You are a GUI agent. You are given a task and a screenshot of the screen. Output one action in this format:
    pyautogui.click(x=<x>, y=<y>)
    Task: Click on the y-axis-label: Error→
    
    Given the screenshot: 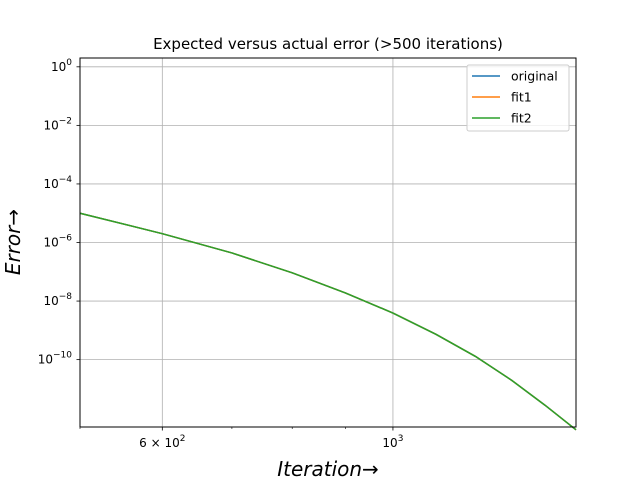 What is the action you would take?
    pyautogui.click(x=13, y=242)
    